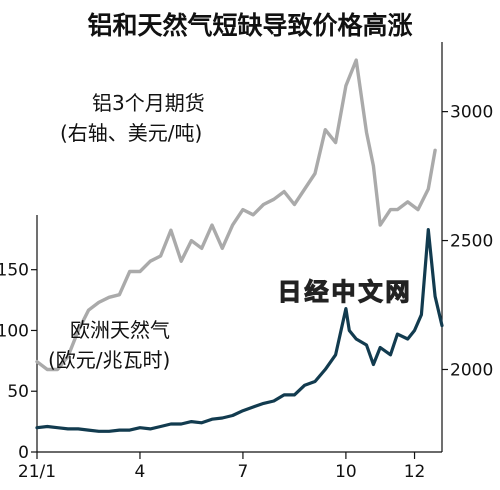  Describe the element at coordinates (23, 453) in the screenshot. I see `left-tick-label: 0` at that location.